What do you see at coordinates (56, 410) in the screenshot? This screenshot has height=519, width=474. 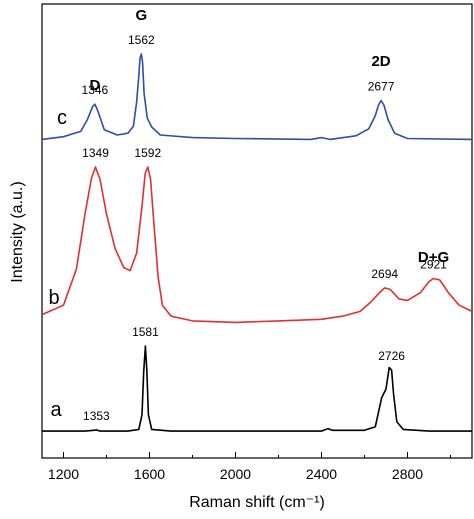 I see `series-letter-a: a` at bounding box center [56, 410].